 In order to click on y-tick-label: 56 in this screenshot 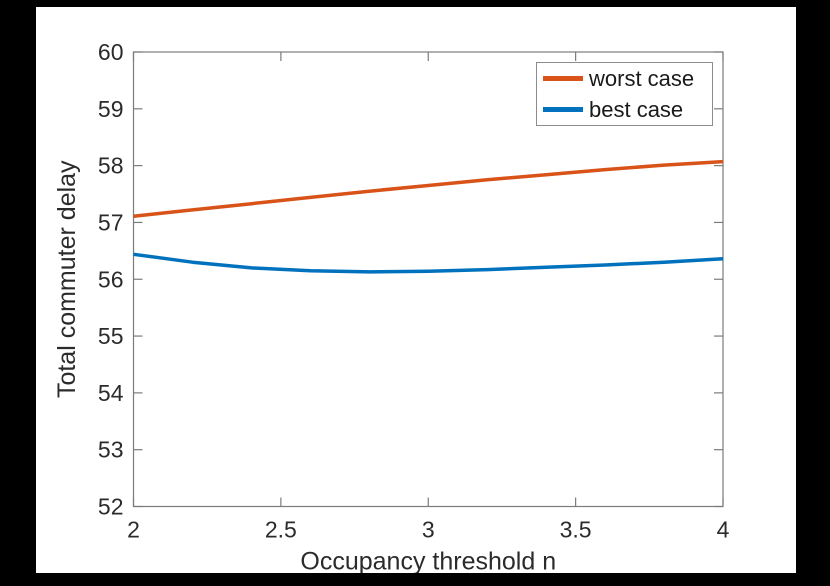, I will do `click(111, 279)`.